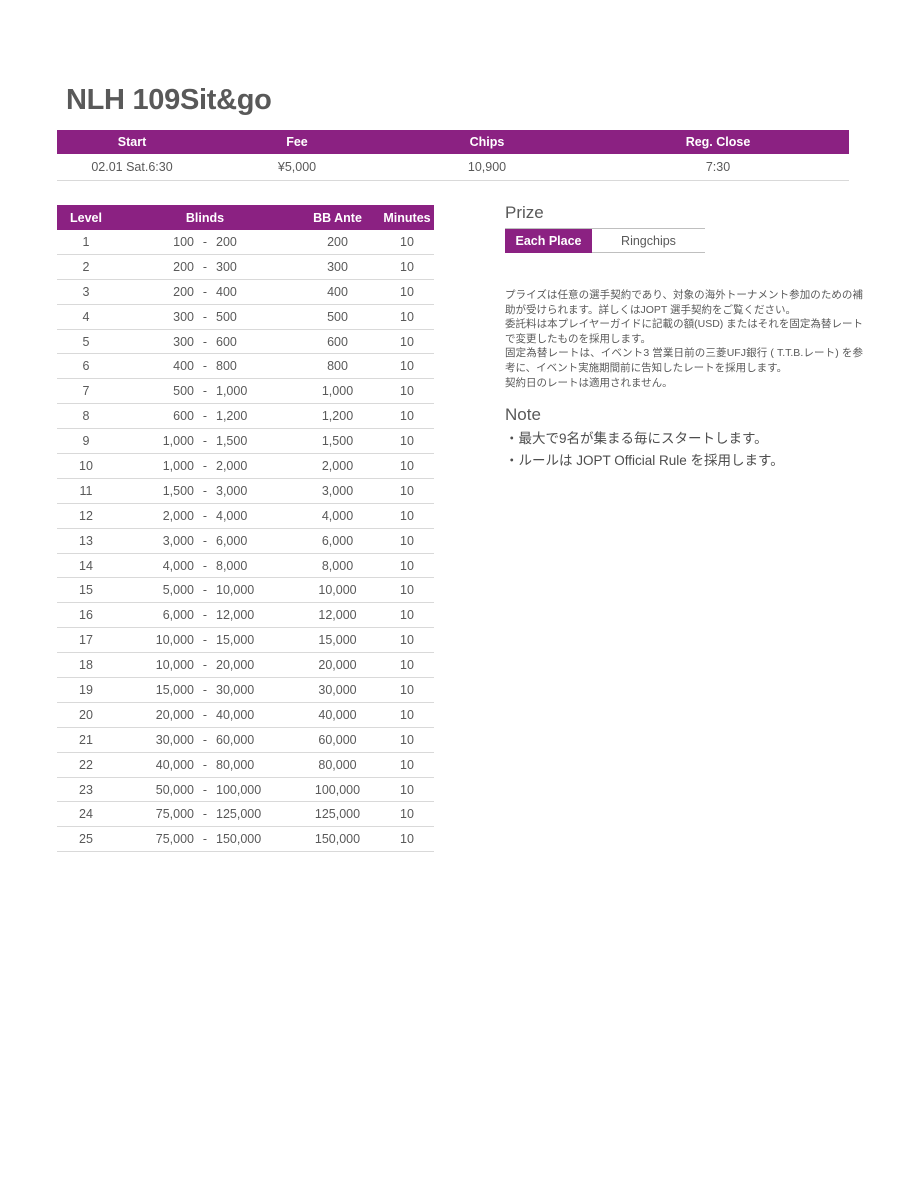 The image size is (904, 1196). Describe the element at coordinates (245, 815) in the screenshot. I see `table-row: 24 75,000 - 125,000 125,000 10` at that location.